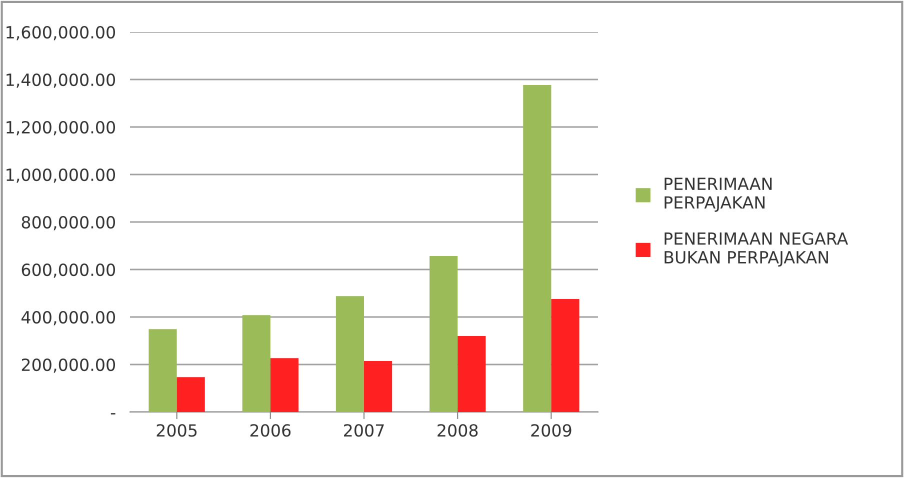 The width and height of the screenshot is (904, 478). Describe the element at coordinates (69, 318) in the screenshot. I see `y-tick-label: 400,000.00` at that location.